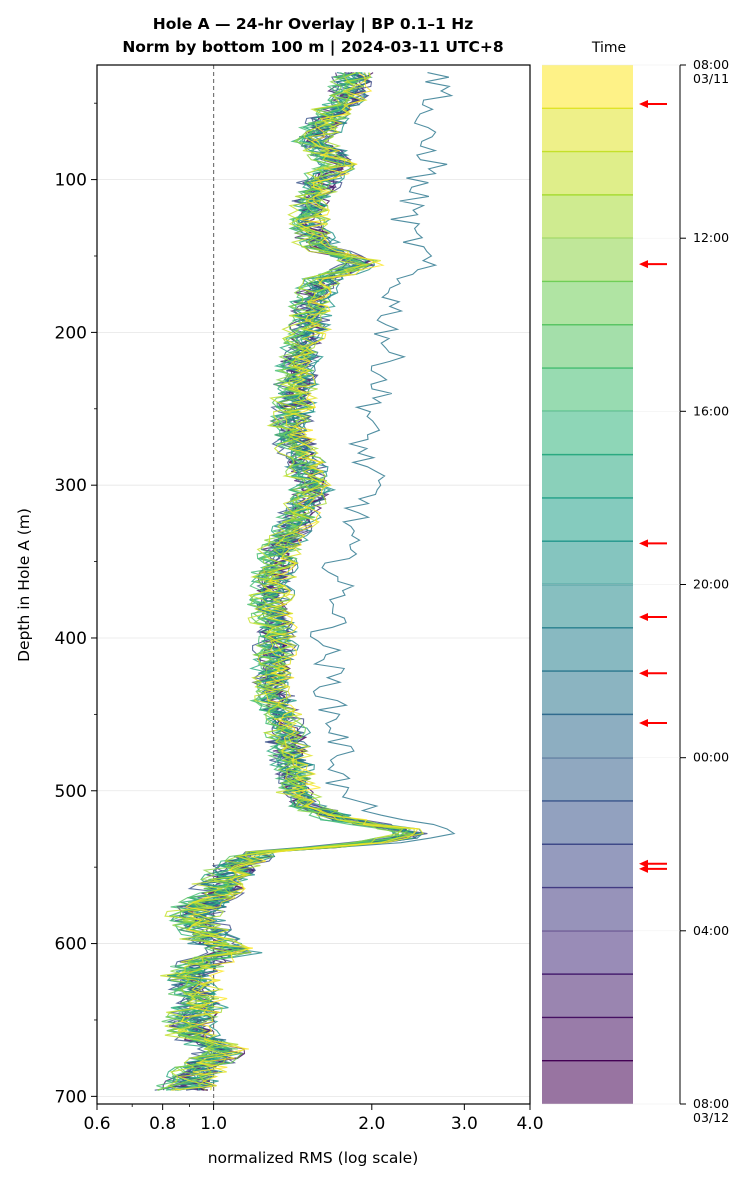 This screenshot has width=750, height=1181. I want to click on x-tick-label: 0.6, so click(96, 1124).